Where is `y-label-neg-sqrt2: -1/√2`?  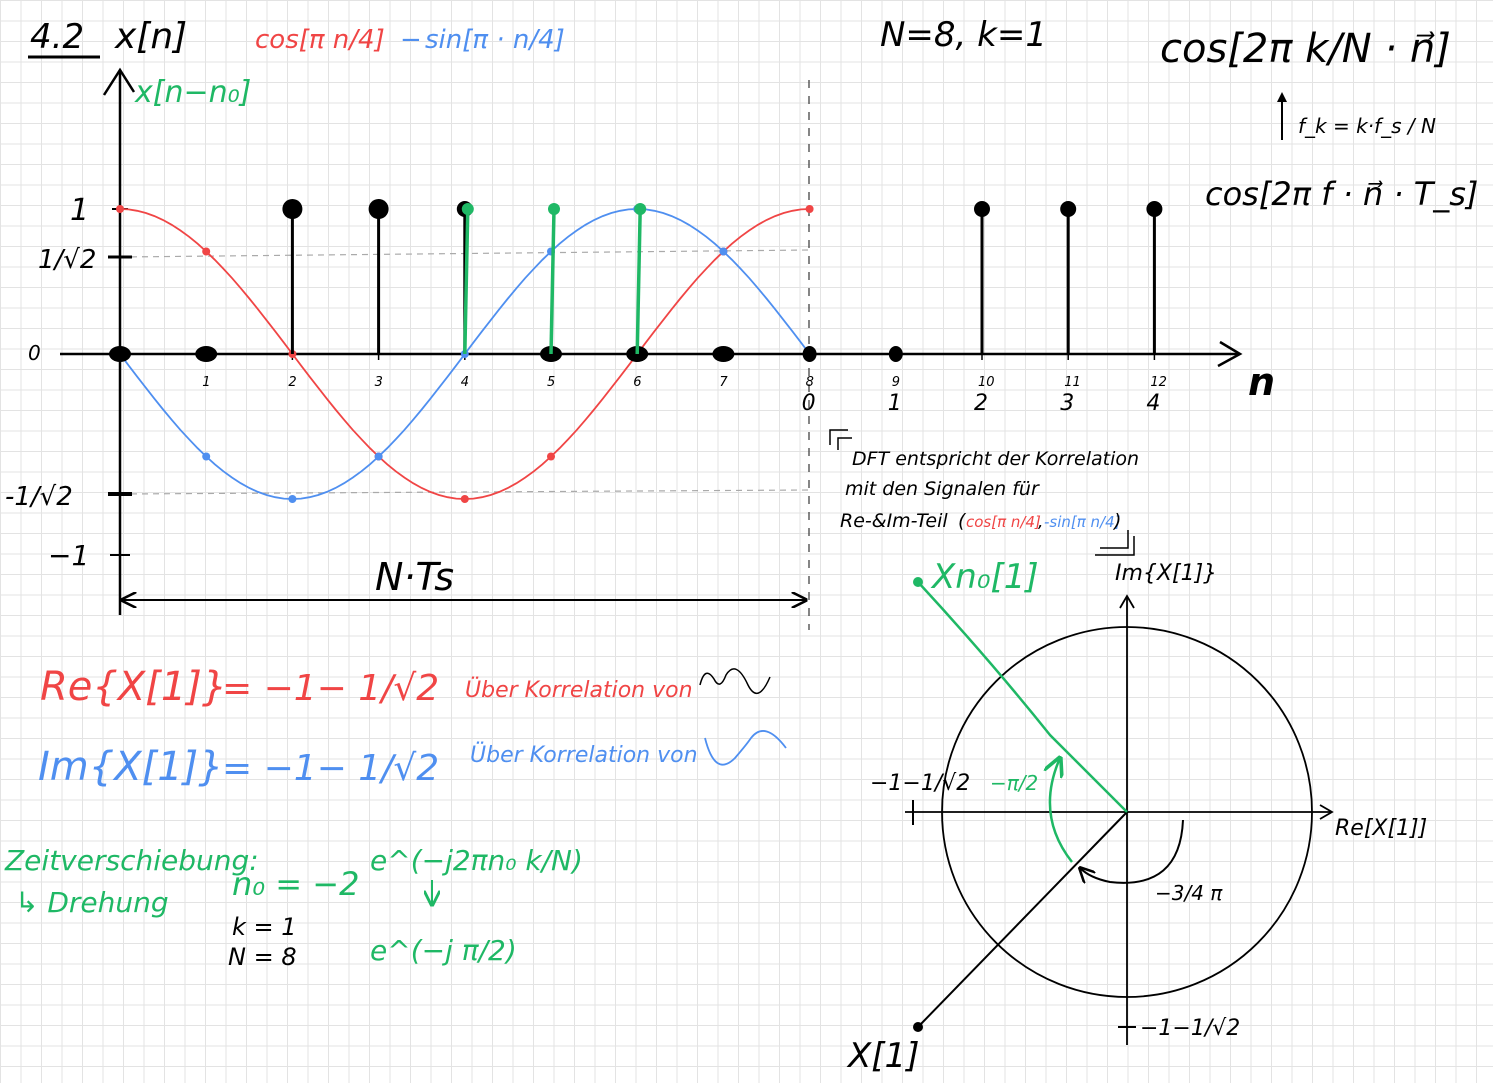 y-label-neg-sqrt2: -1/√2 is located at coordinates (39, 497).